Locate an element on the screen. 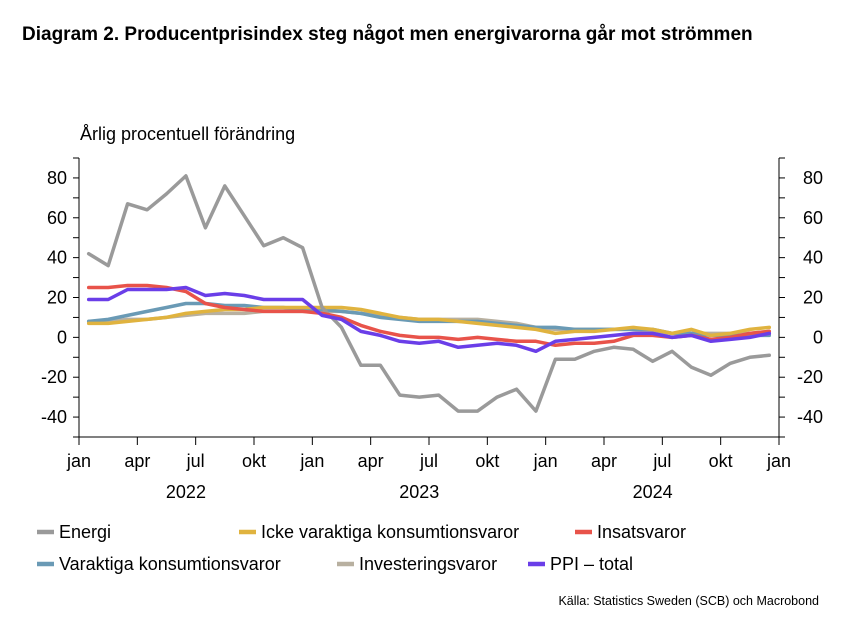  y-tick-label-right: 60 is located at coordinates (813, 218).